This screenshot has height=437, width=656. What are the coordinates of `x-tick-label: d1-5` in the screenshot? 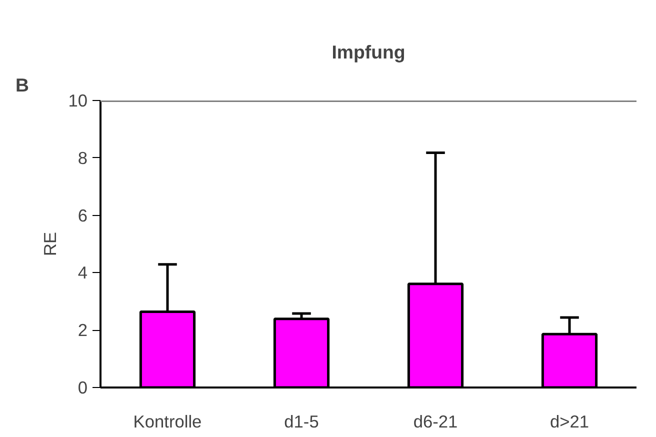 It's located at (301, 422).